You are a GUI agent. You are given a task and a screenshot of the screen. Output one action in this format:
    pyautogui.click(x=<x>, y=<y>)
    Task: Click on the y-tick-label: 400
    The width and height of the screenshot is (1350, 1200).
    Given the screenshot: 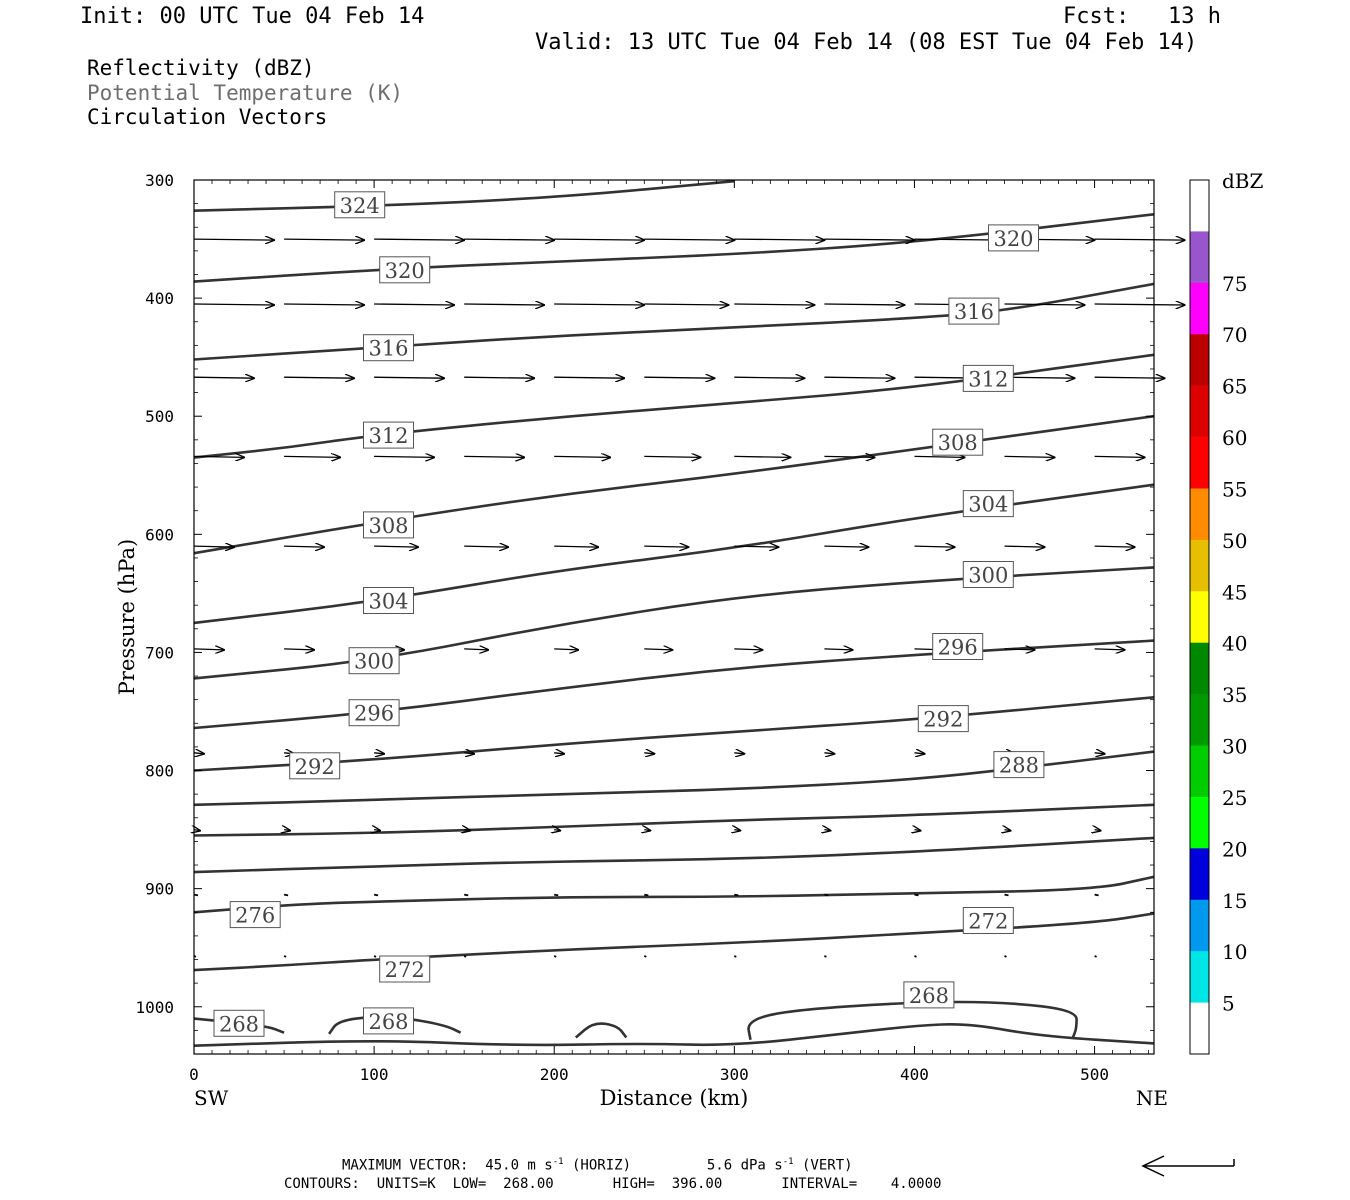 What is the action you would take?
    pyautogui.click(x=159, y=298)
    